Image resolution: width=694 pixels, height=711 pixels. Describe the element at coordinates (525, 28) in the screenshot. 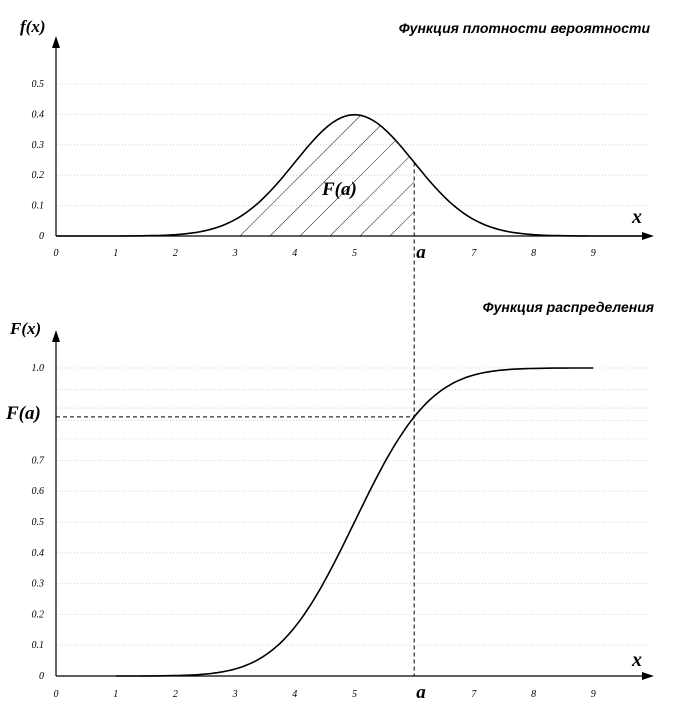

I see `pdf-title: Функция плотности вероятности` at that location.